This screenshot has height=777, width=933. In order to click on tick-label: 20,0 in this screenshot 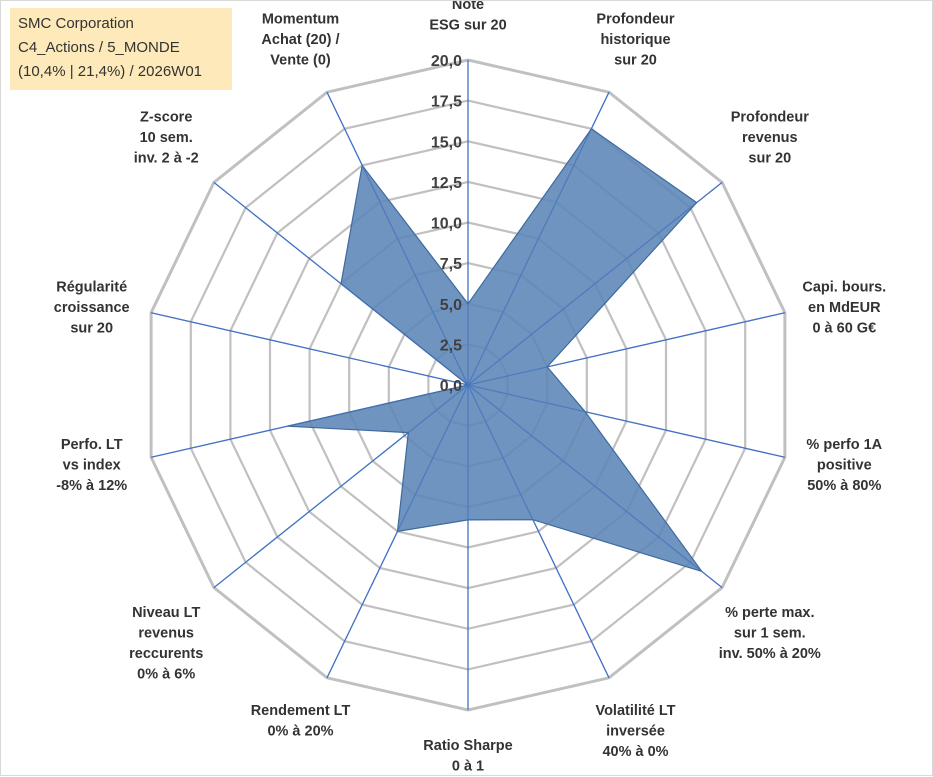, I will do `click(446, 61)`.